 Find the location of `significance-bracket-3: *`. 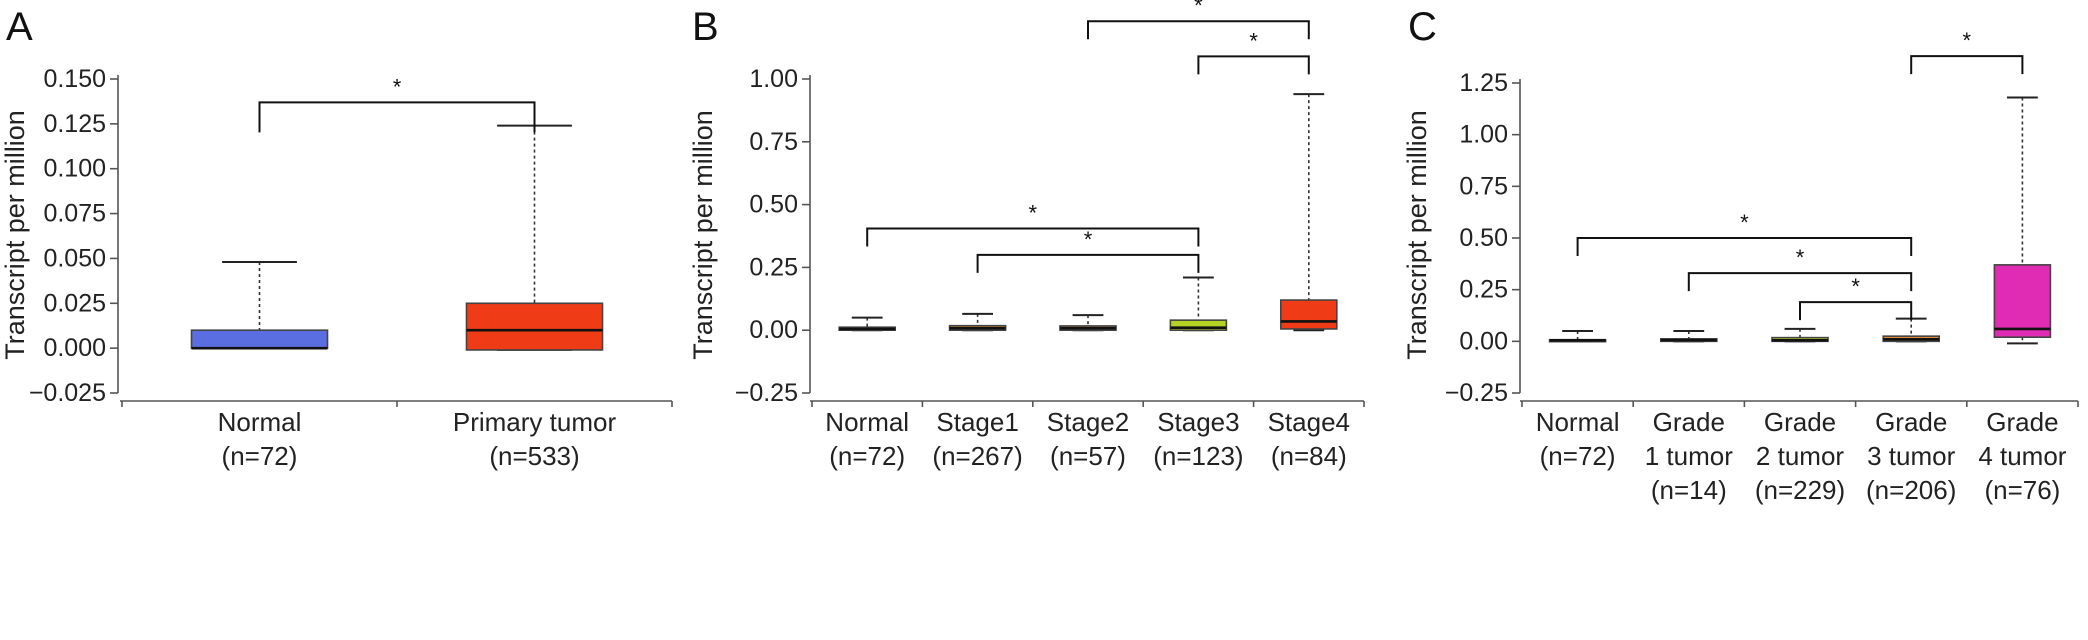

significance-bracket-3: * is located at coordinates (1088, 250).